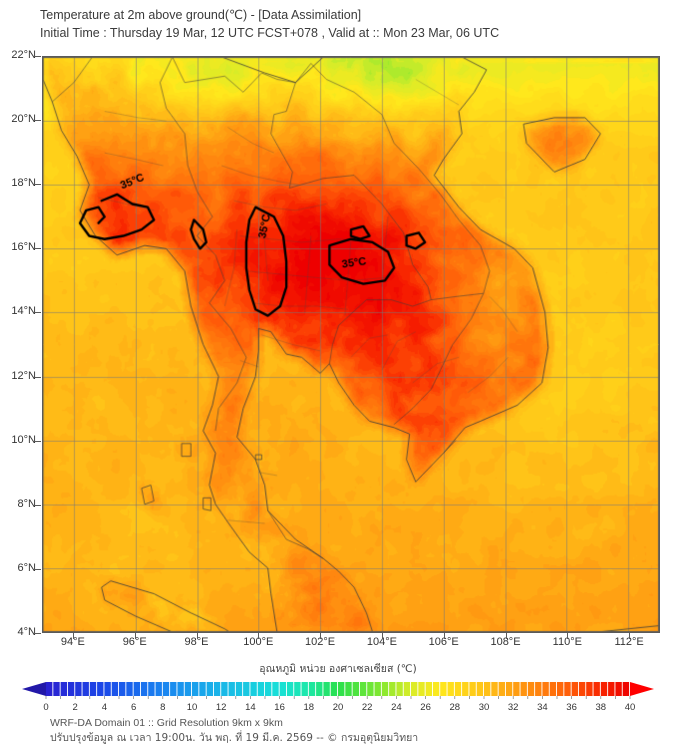  Describe the element at coordinates (279, 707) in the screenshot. I see `colorbar-tick-label: 16` at that location.